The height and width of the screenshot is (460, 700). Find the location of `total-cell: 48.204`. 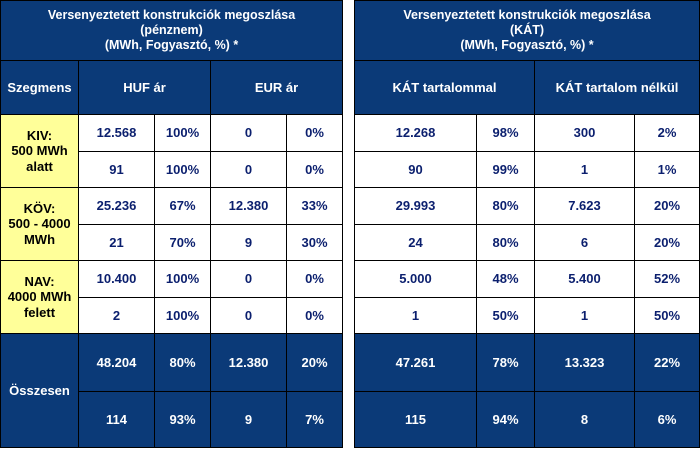

total-cell: 48.204 is located at coordinates (116, 362).